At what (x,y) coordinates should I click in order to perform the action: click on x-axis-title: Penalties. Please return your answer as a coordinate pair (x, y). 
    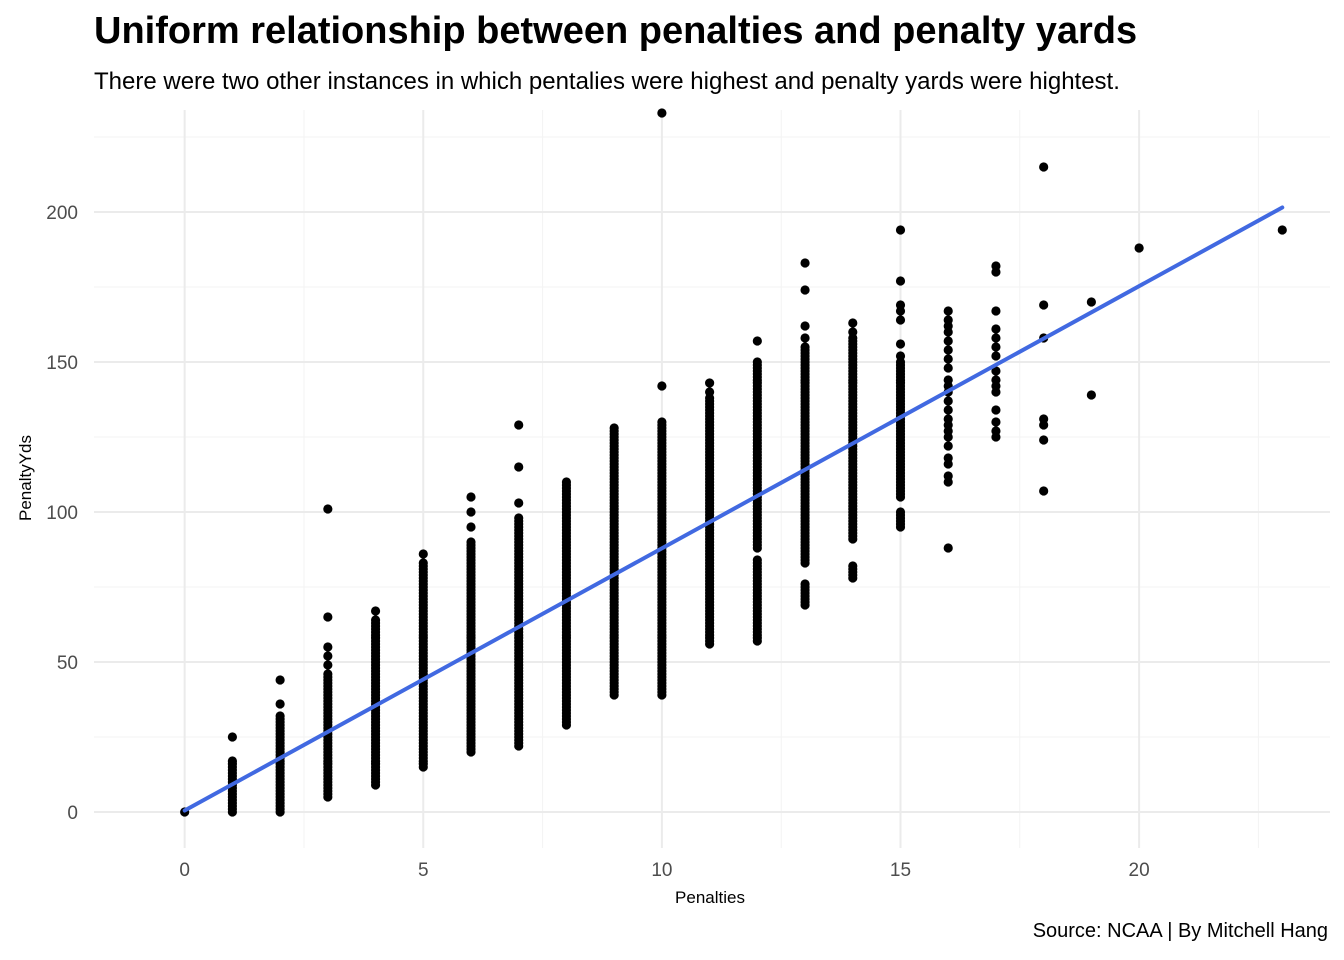
    Looking at the image, I should click on (710, 897).